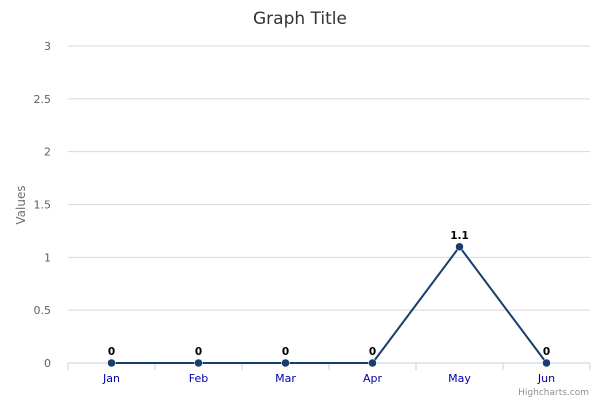 This screenshot has height=400, width=600. What do you see at coordinates (47, 152) in the screenshot?
I see `y-tick-label: 2` at bounding box center [47, 152].